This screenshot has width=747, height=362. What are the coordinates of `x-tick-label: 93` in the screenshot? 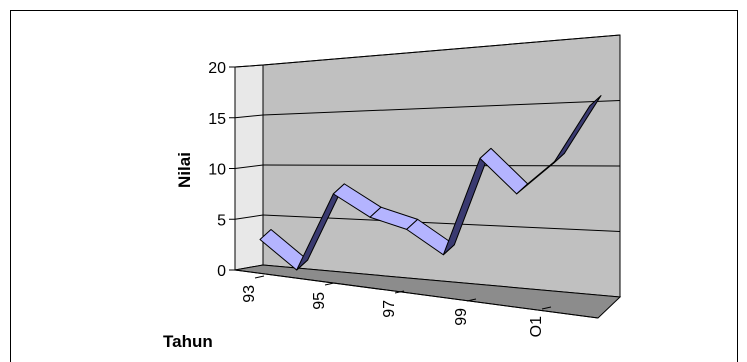 It's located at (249, 294).